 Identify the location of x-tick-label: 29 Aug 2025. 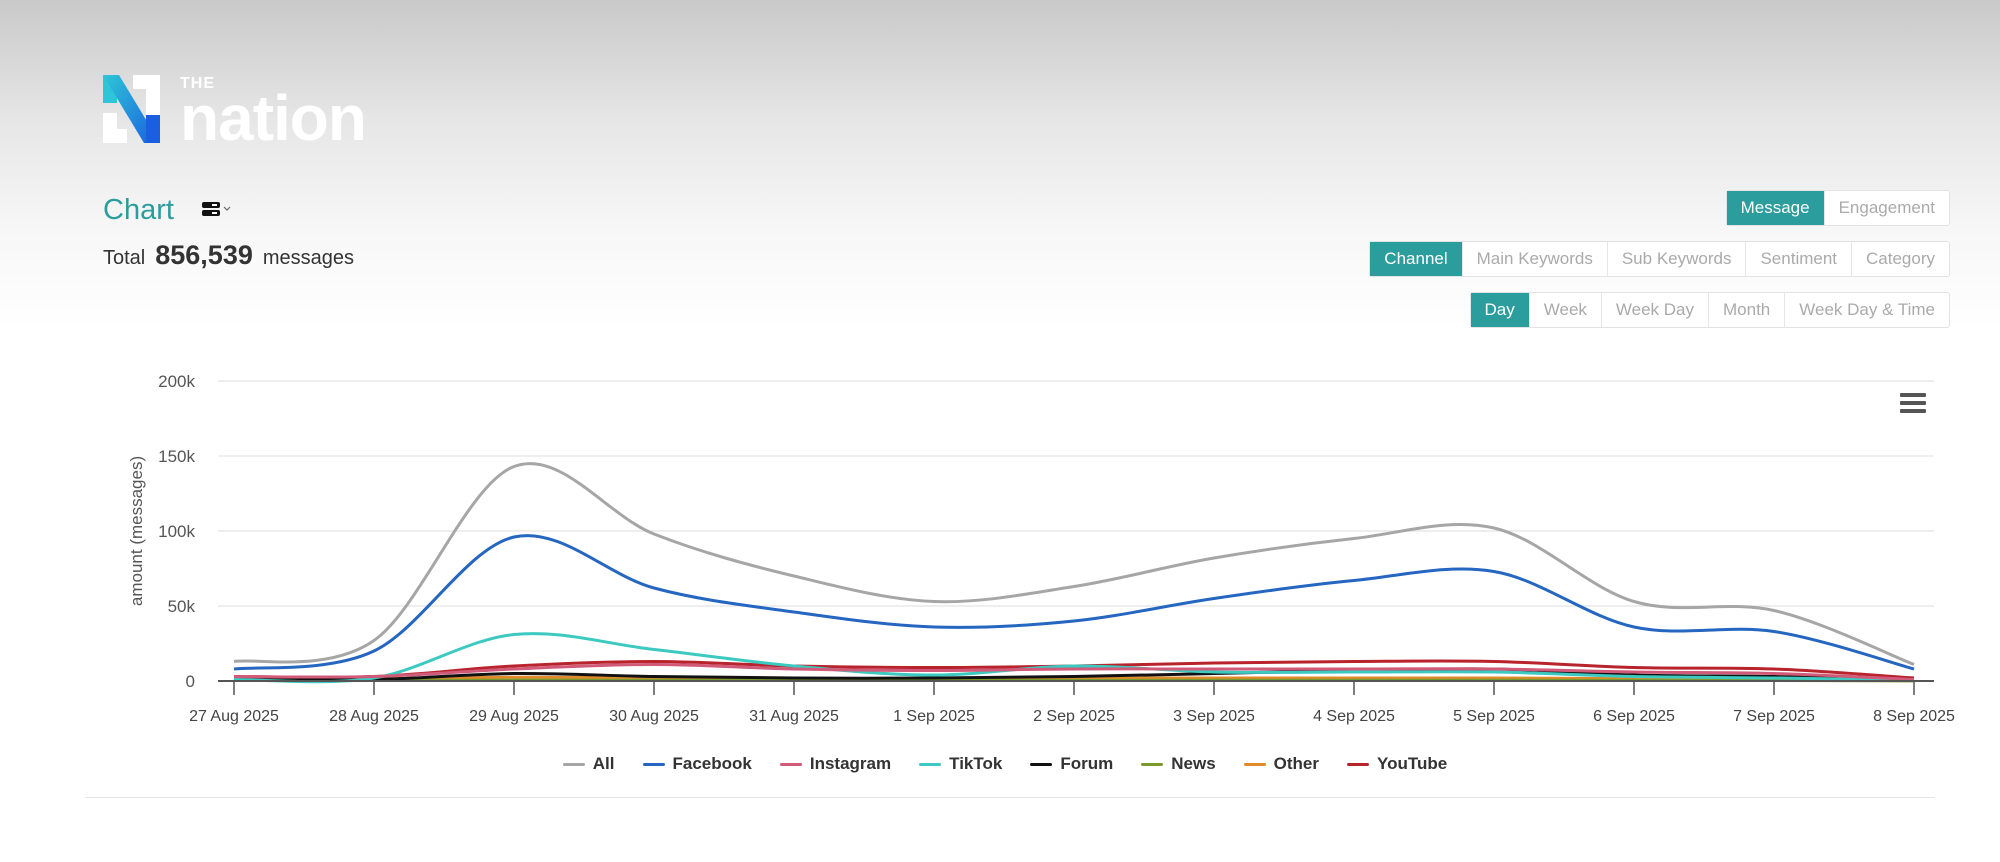
(514, 716).